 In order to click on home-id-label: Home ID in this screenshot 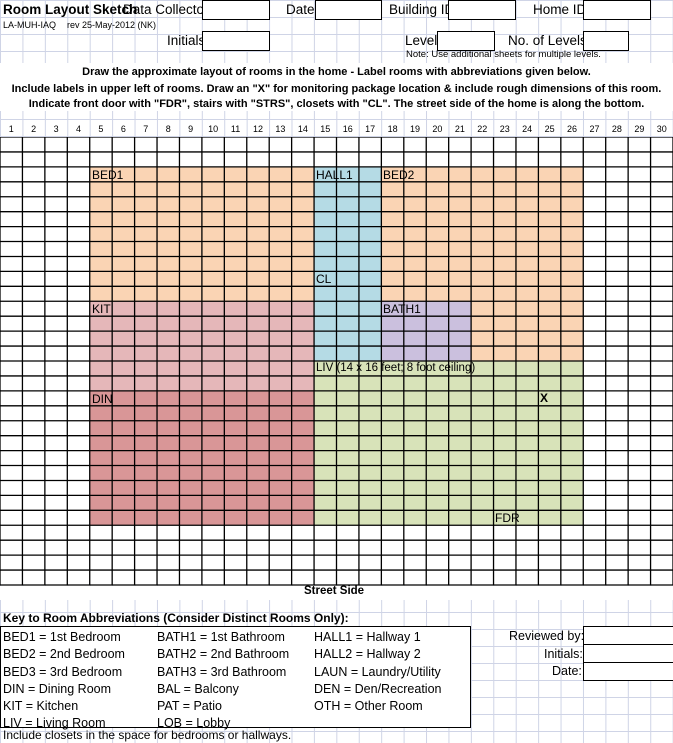, I will do `click(560, 9)`.